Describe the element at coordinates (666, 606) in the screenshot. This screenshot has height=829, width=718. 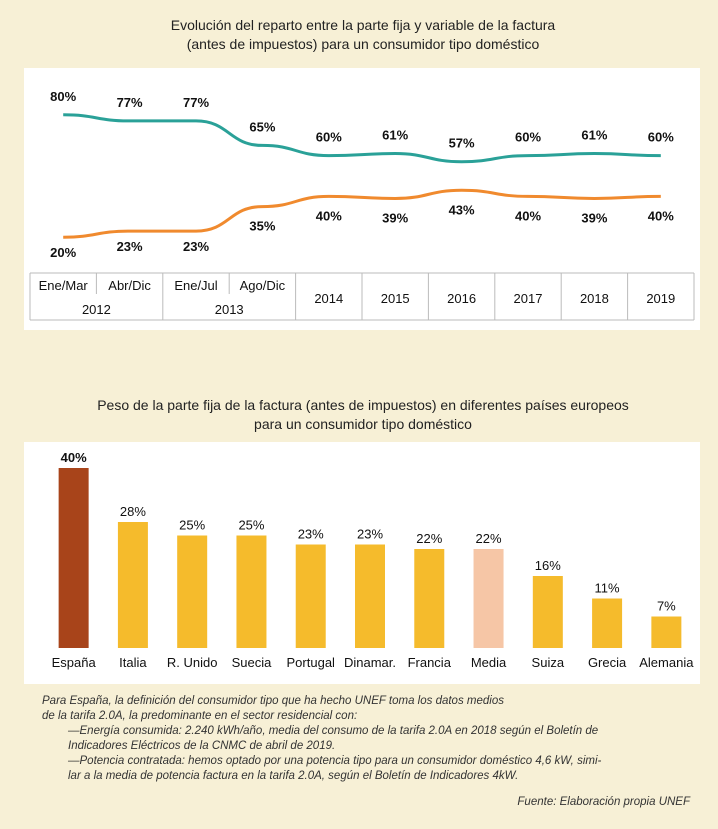
I see `bar-value-label: 7%` at that location.